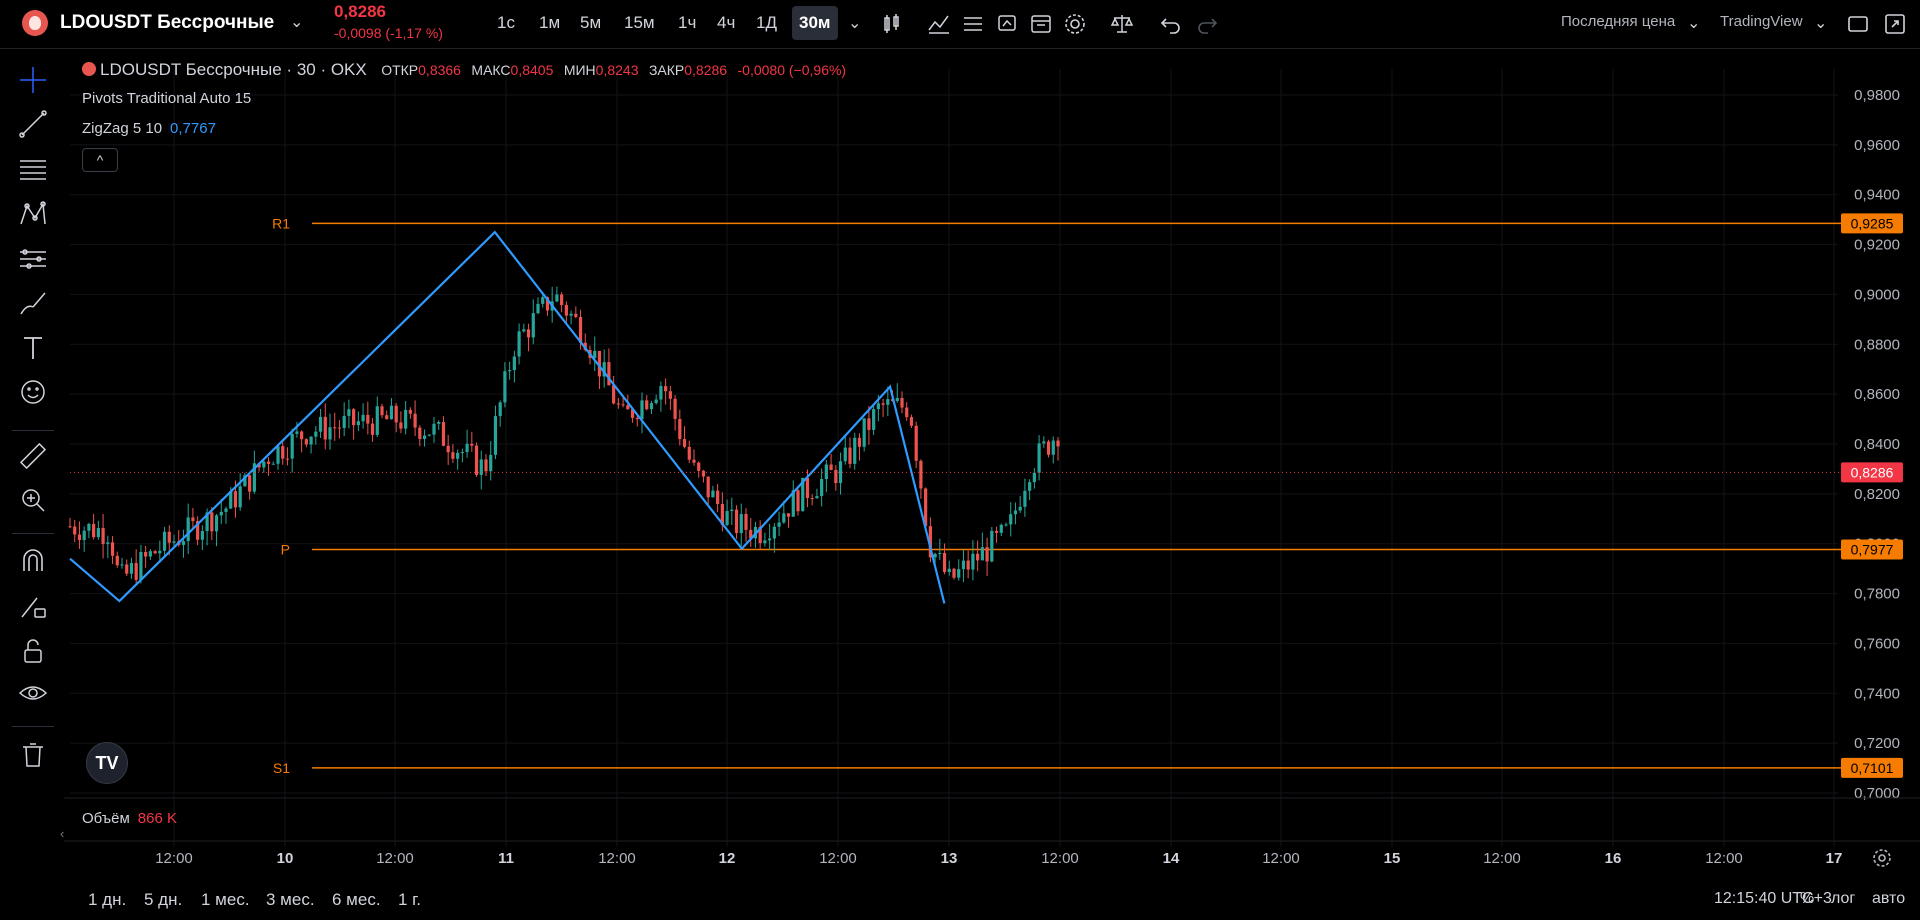 This screenshot has width=1920, height=920. I want to click on replay-icon, so click(1041, 24).